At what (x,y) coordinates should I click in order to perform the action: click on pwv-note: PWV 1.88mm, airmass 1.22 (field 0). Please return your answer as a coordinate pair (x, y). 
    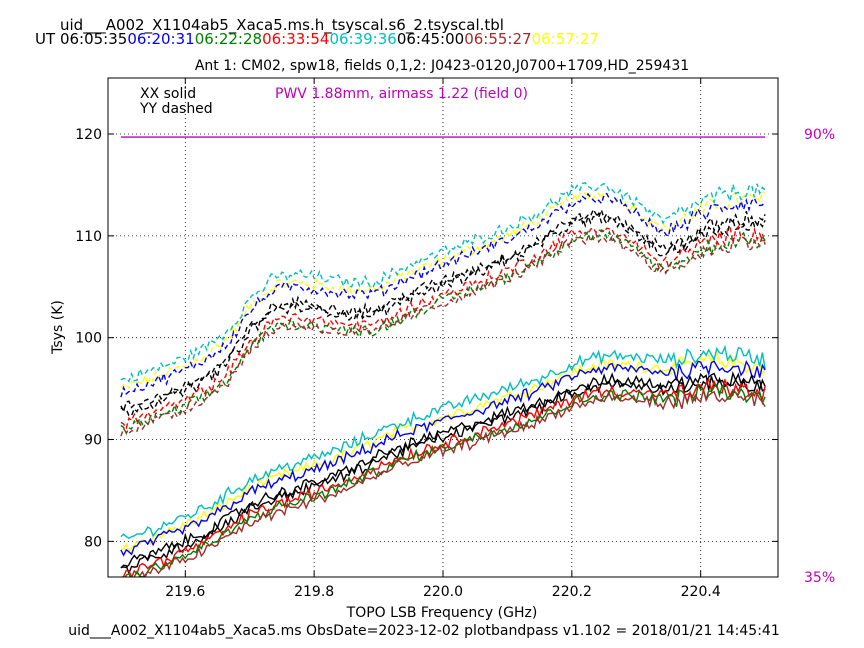
    Looking at the image, I should click on (401, 94).